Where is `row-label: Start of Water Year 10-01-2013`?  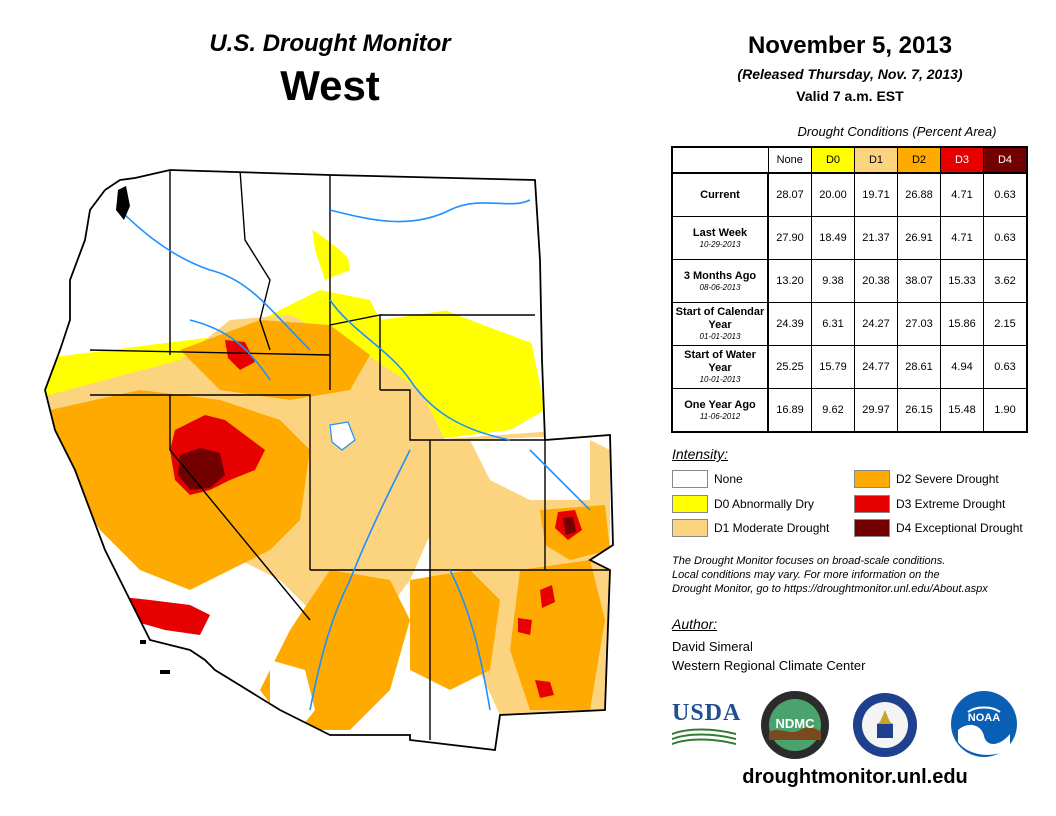 row-label: Start of Water Year 10-01-2013 is located at coordinates (720, 367).